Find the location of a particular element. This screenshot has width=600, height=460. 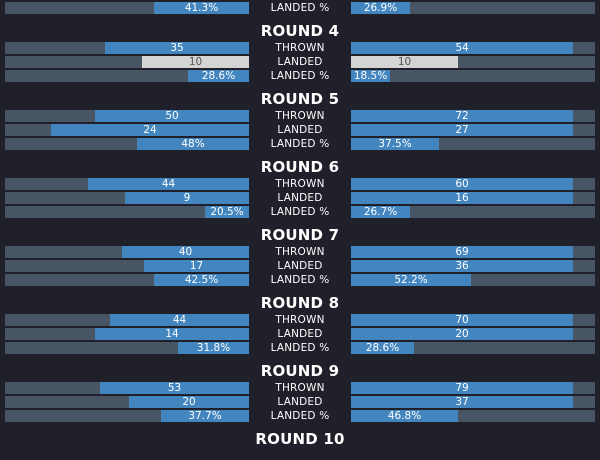

left-stat-bar-fill: 28.6% is located at coordinates (218, 76).